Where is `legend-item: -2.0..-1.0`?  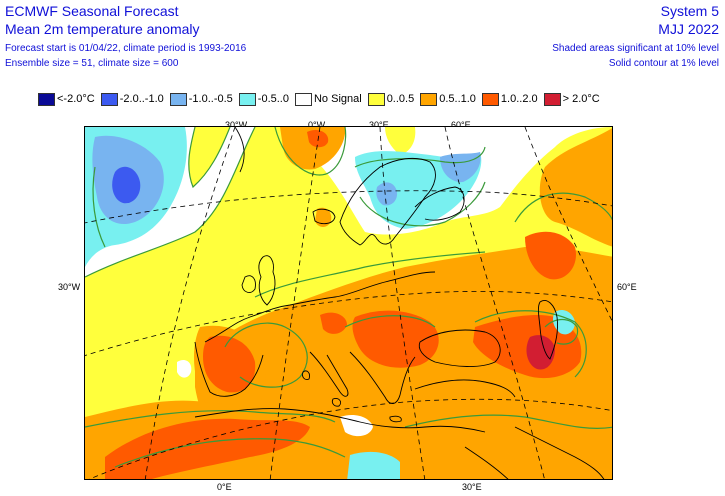
legend-item: -2.0..-1.0 is located at coordinates (132, 99).